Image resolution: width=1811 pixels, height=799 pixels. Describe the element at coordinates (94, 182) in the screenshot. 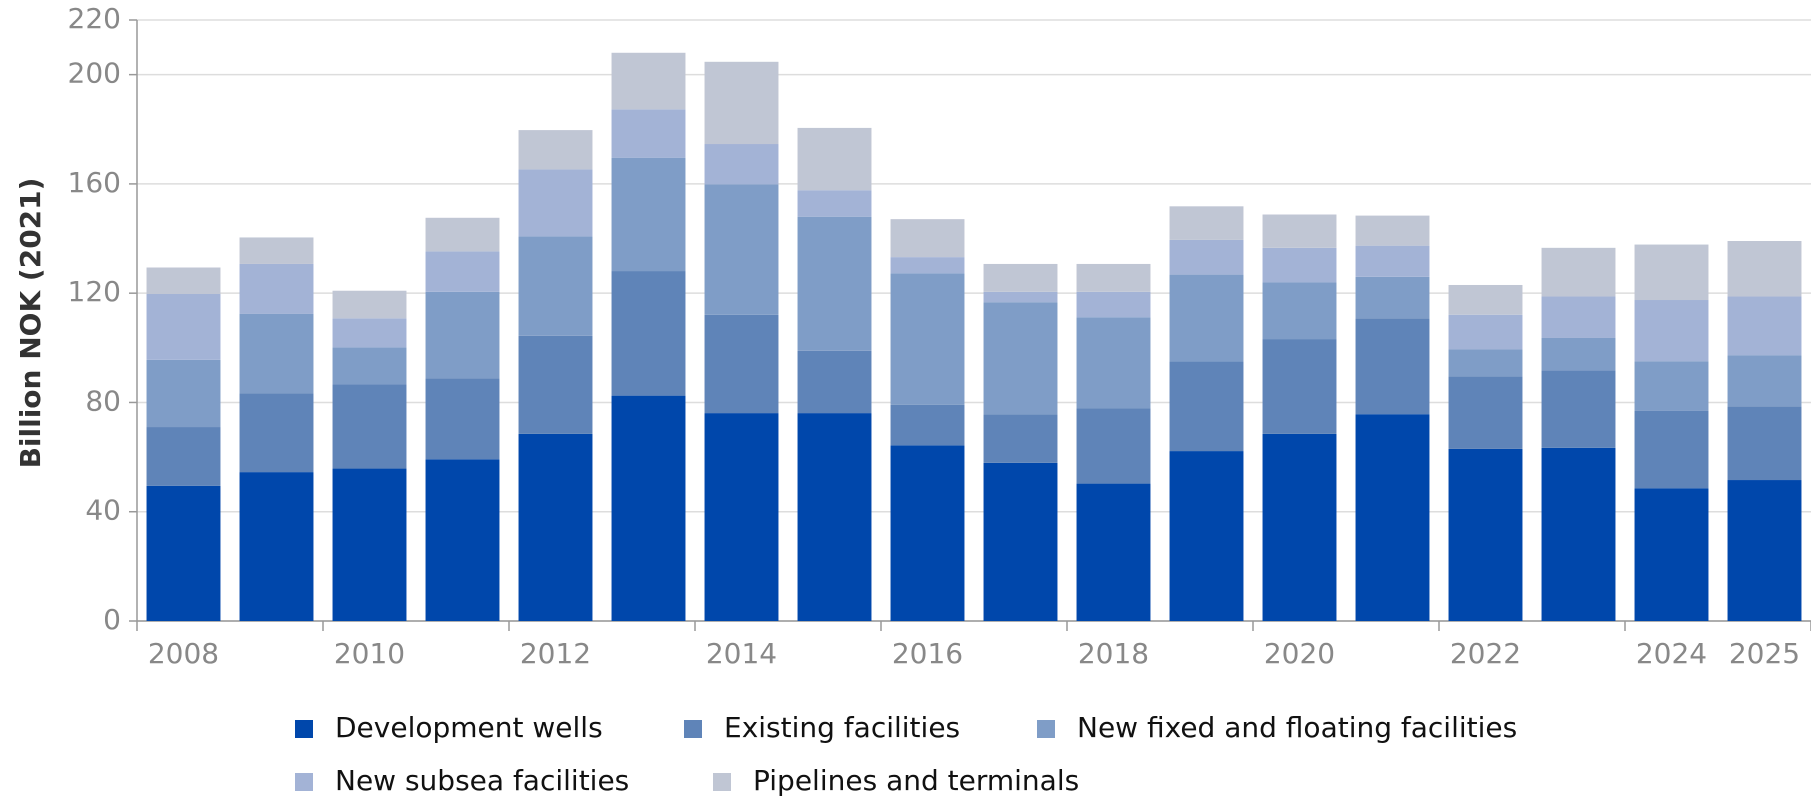

I see `y-tick-label: 160` at that location.